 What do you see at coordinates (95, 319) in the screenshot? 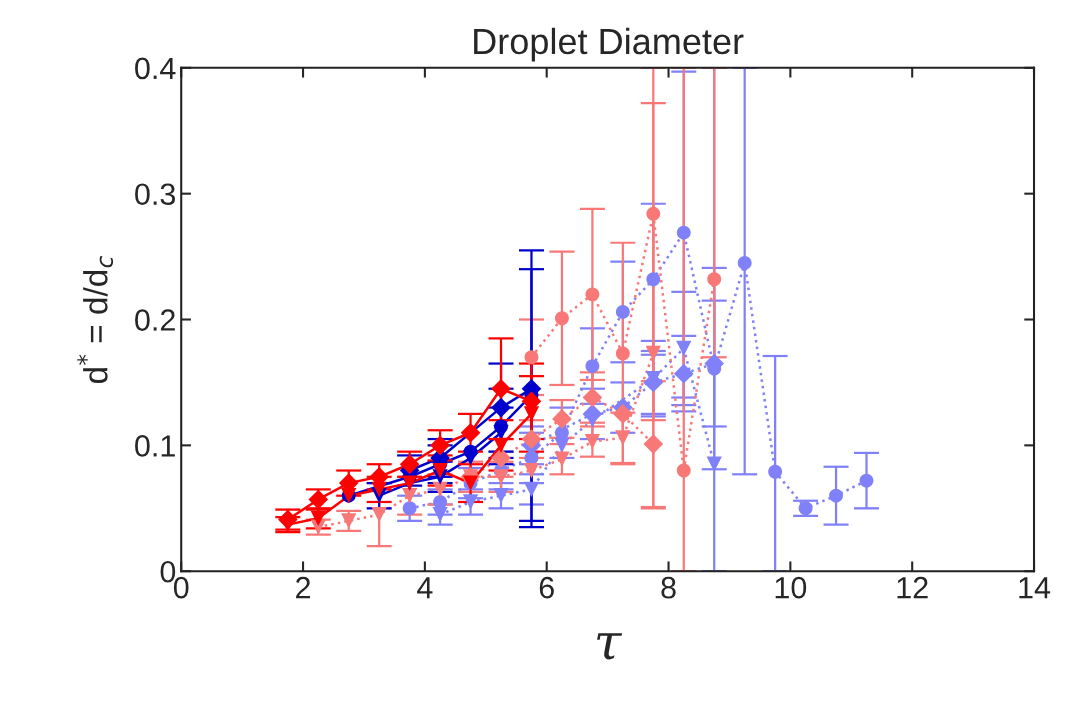
I see `y-axis-title: d$^{*}$ = d/d$_{c}$` at bounding box center [95, 319].